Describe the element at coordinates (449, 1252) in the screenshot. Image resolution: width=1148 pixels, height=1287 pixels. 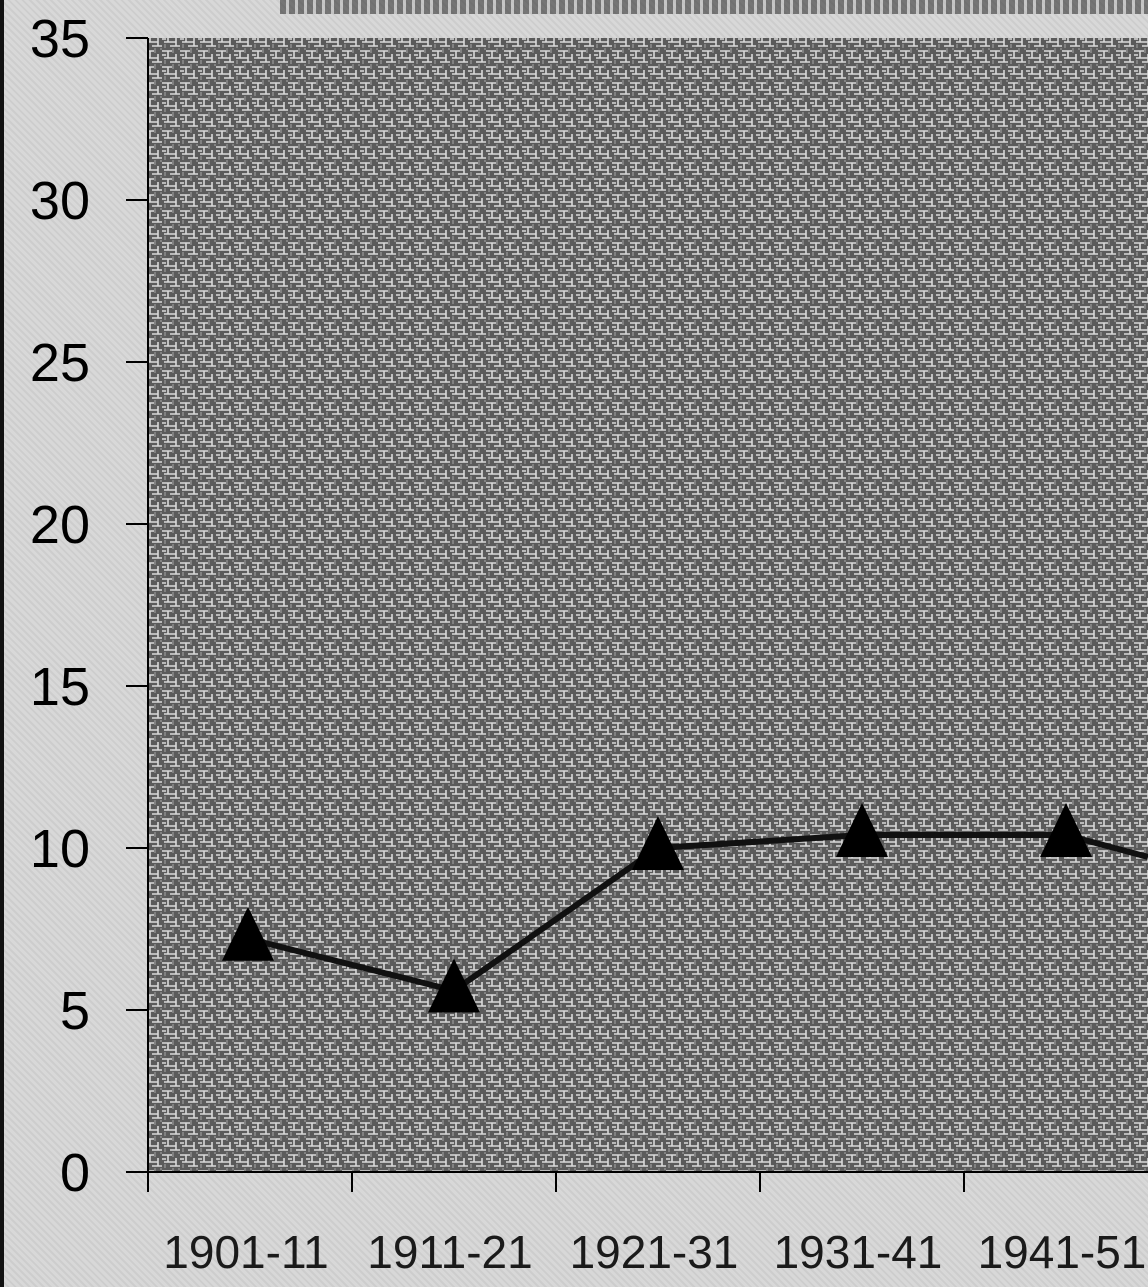
I see `x-tick-label: 1911-21` at that location.